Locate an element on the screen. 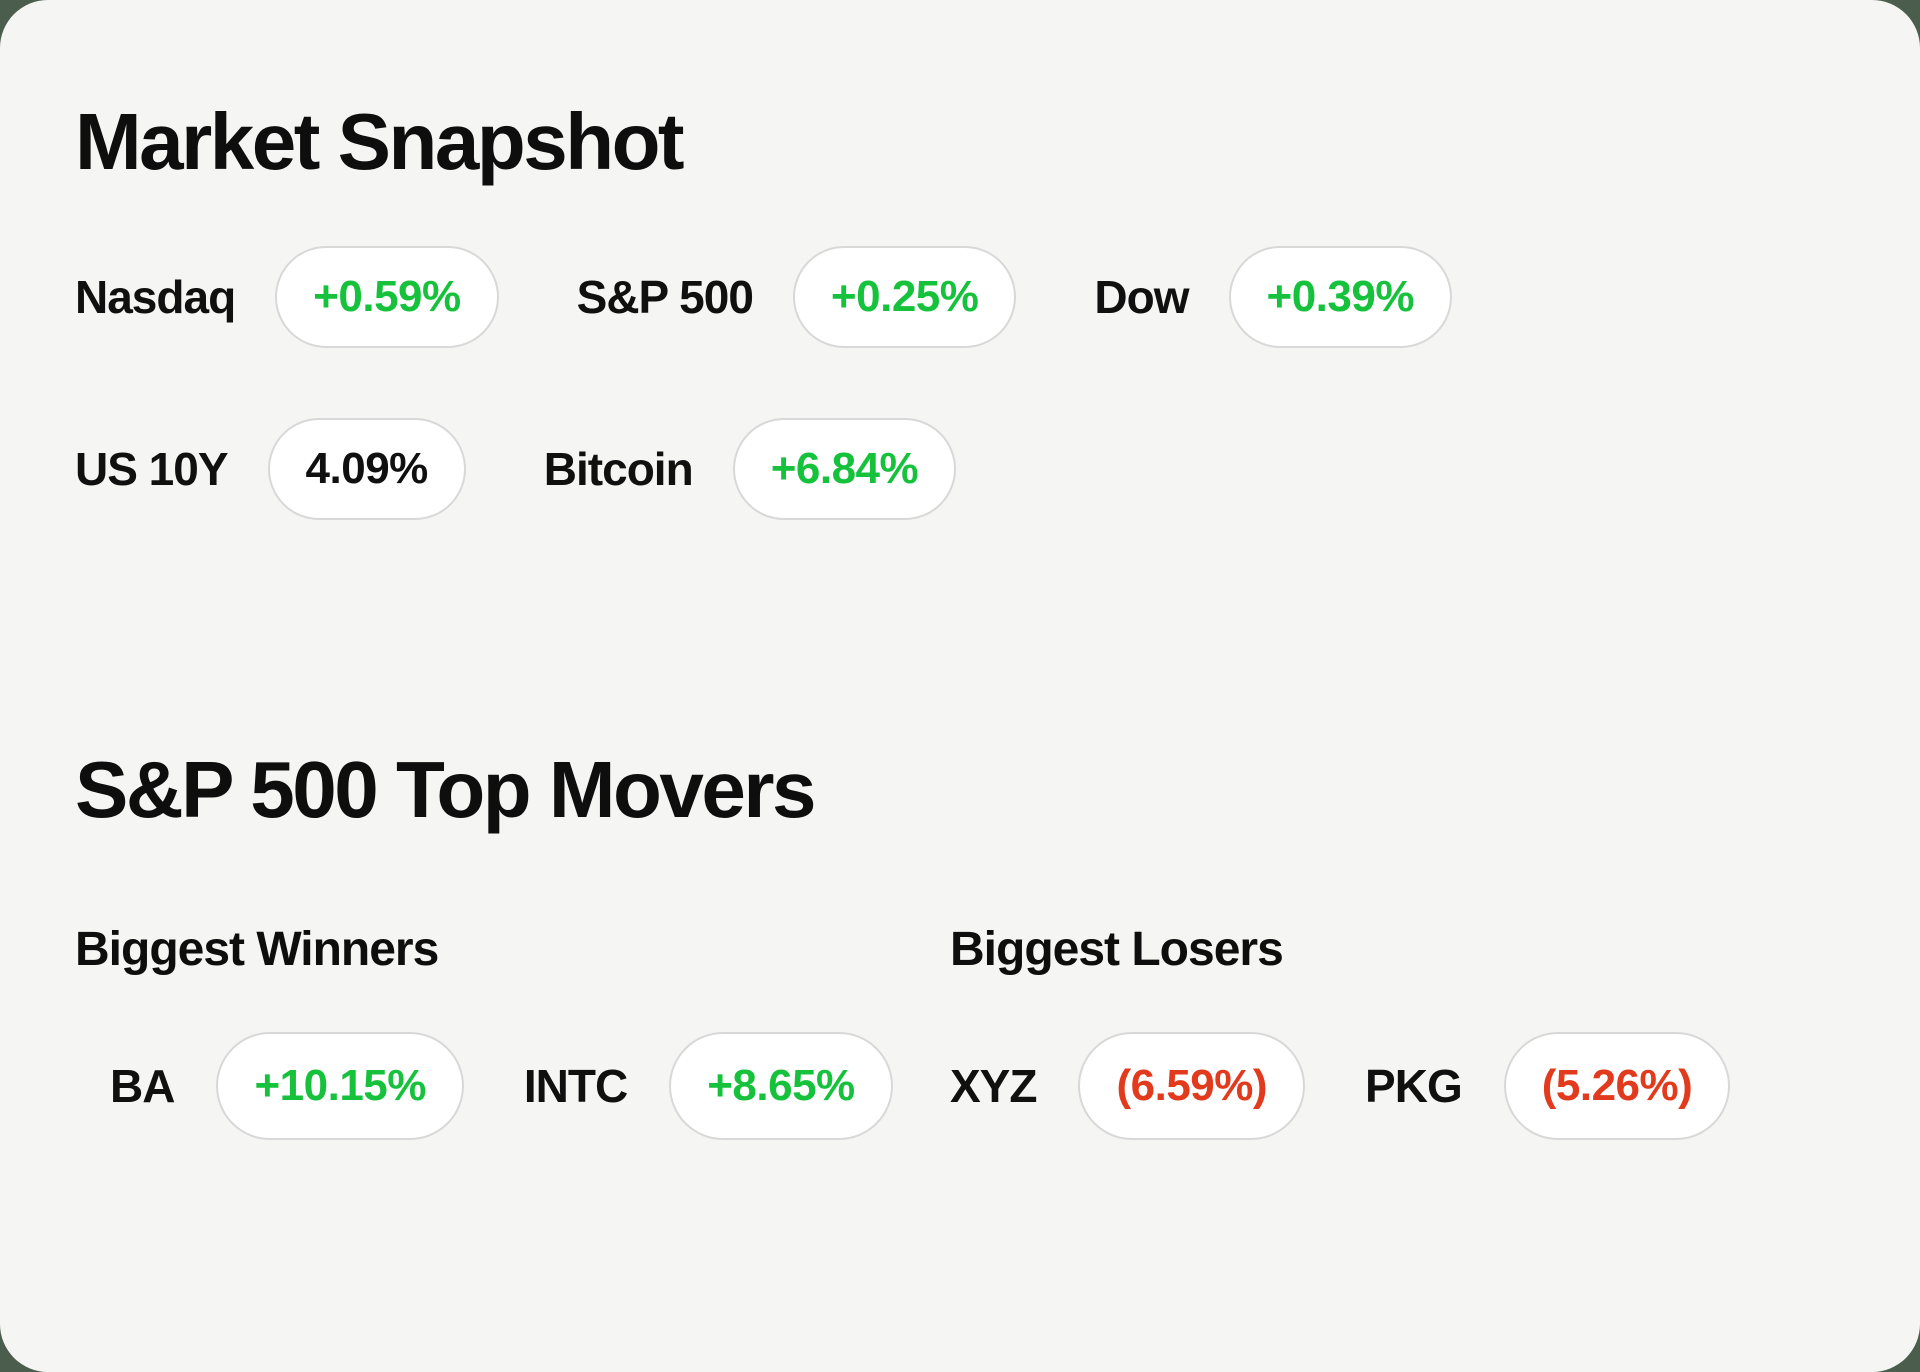 This screenshot has height=1372, width=1920. metric-us10y: US 10Y 4.09% is located at coordinates (270, 469).